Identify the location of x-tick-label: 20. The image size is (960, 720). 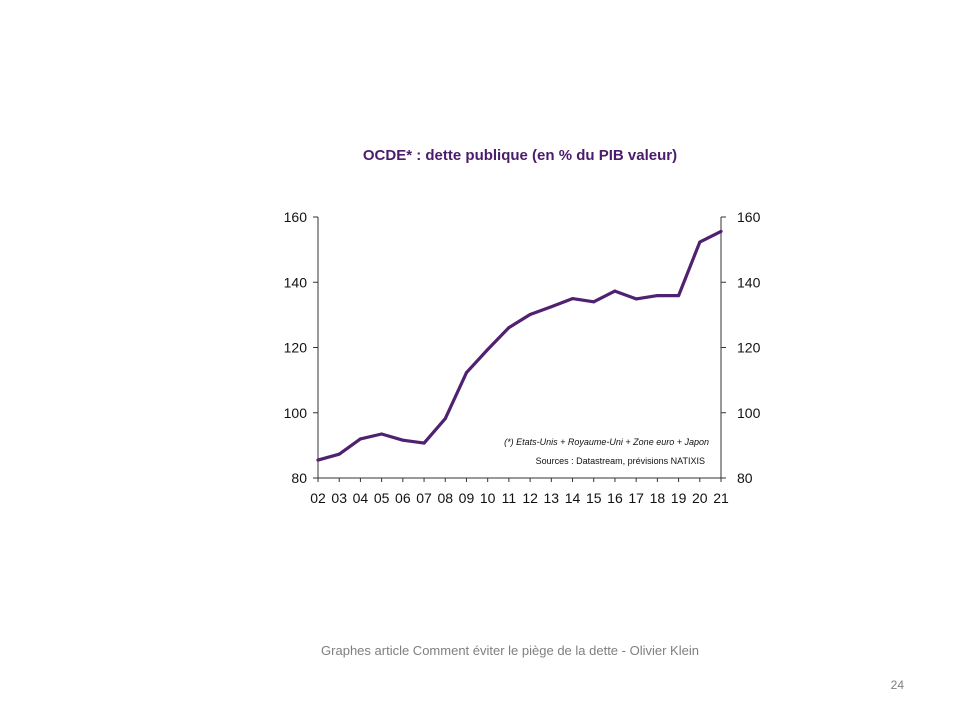
(700, 498).